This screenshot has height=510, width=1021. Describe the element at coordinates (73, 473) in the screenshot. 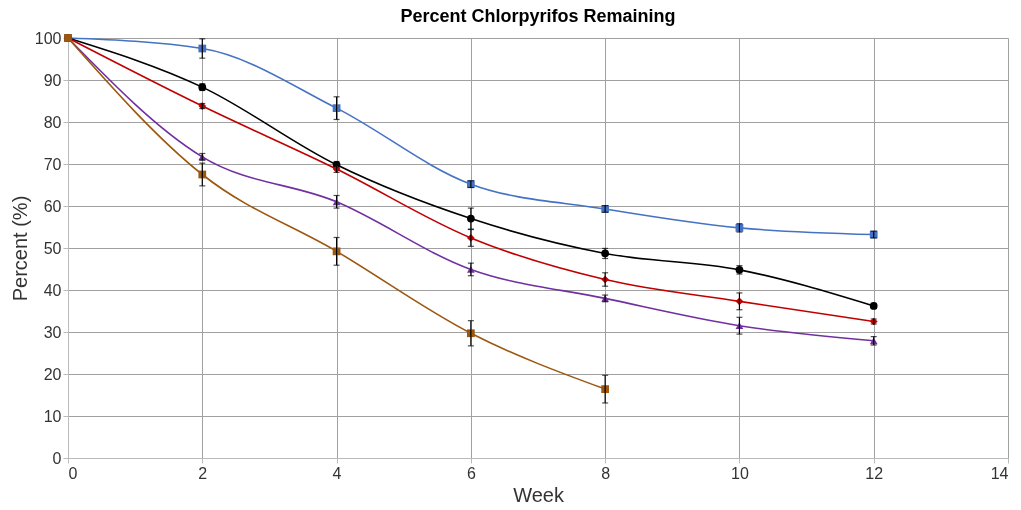

I see `x-tick-label: 0` at that location.